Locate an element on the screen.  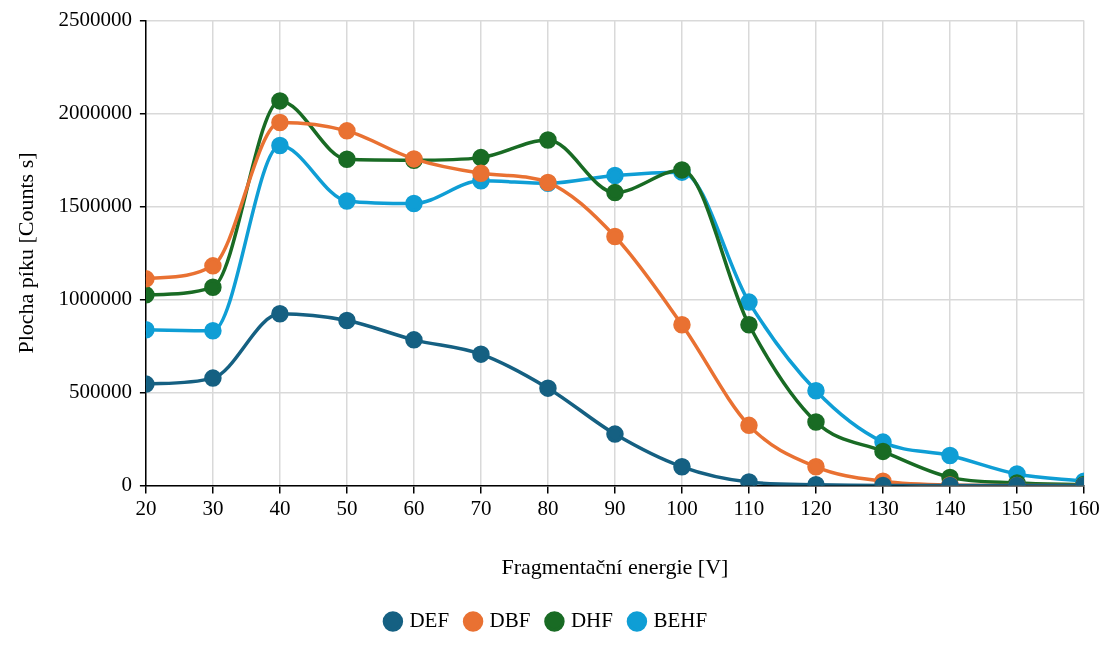
x-tick-label: 100 is located at coordinates (682, 507).